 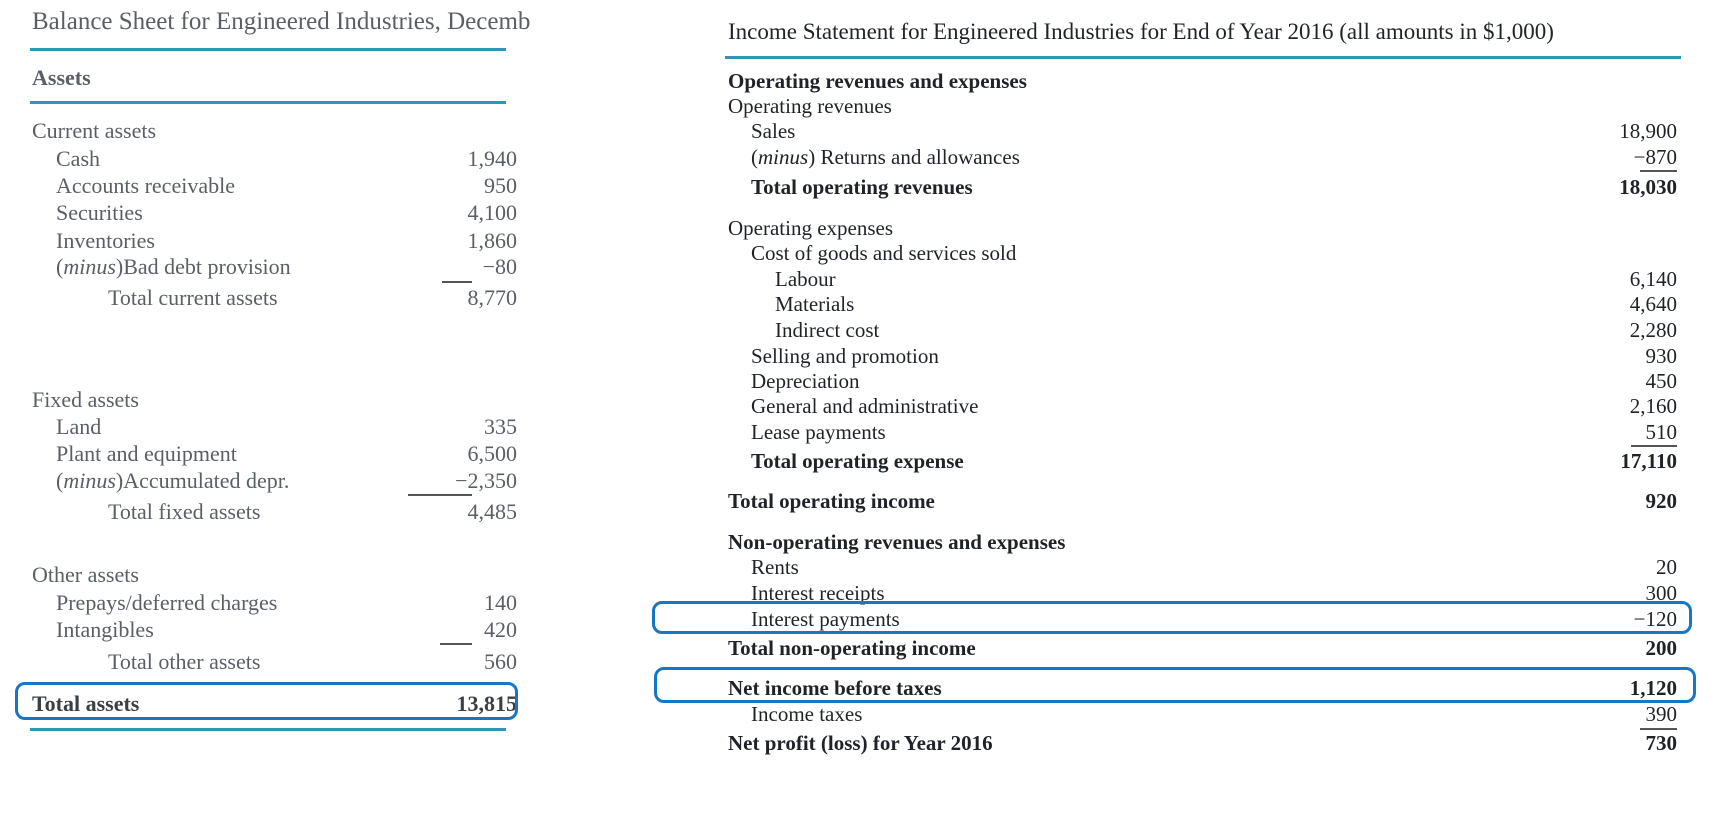 What do you see at coordinates (286, 240) in the screenshot?
I see `table-row: Inventories 1,860` at bounding box center [286, 240].